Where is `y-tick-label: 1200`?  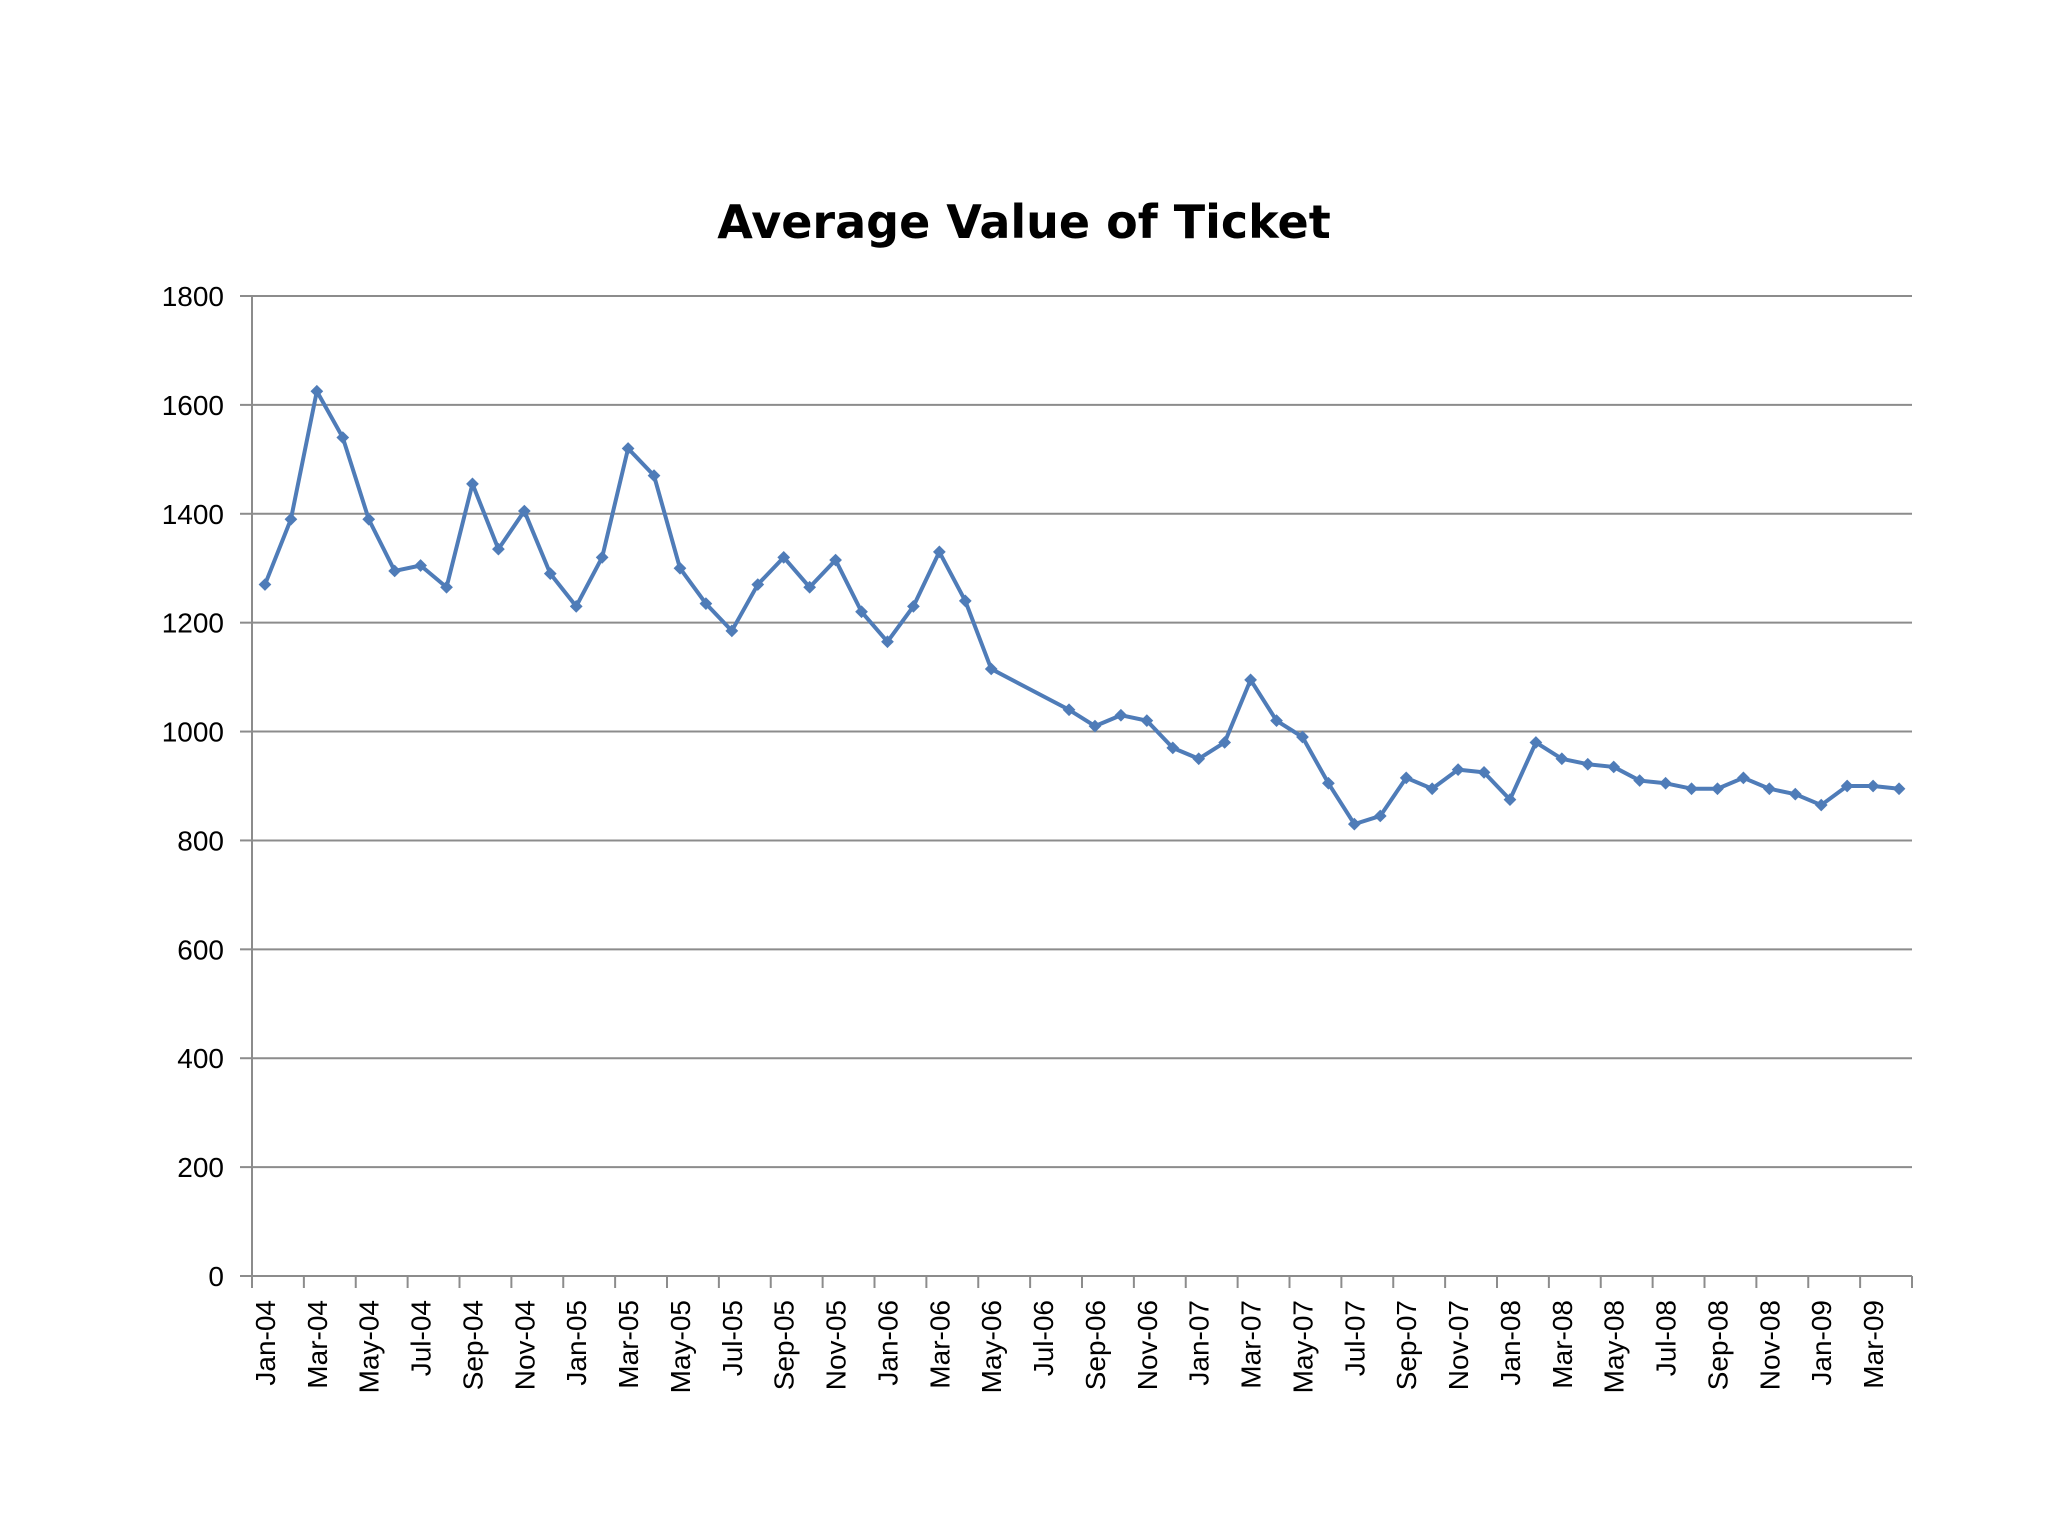 y-tick-label: 1200 is located at coordinates (193, 623).